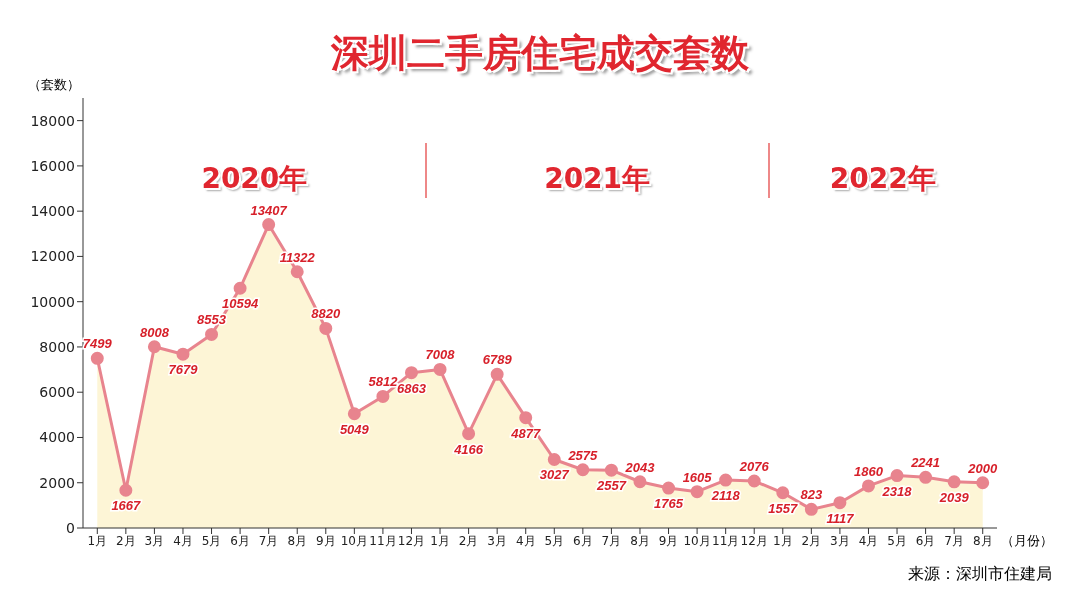 This screenshot has width=1080, height=598. I want to click on data-label: 1667, so click(126, 506).